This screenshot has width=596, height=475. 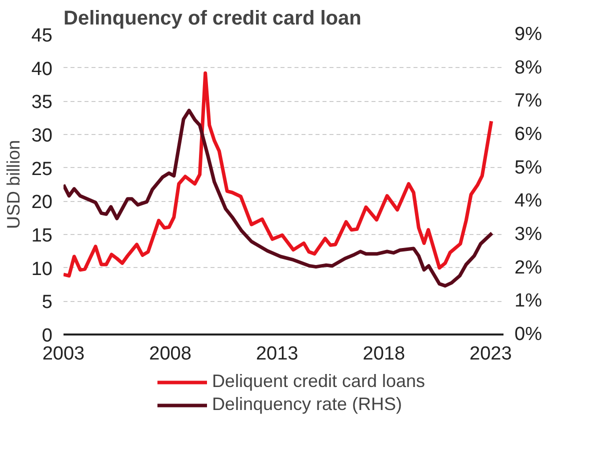 I want to click on y-tick-label: 40, so click(x=42, y=69).